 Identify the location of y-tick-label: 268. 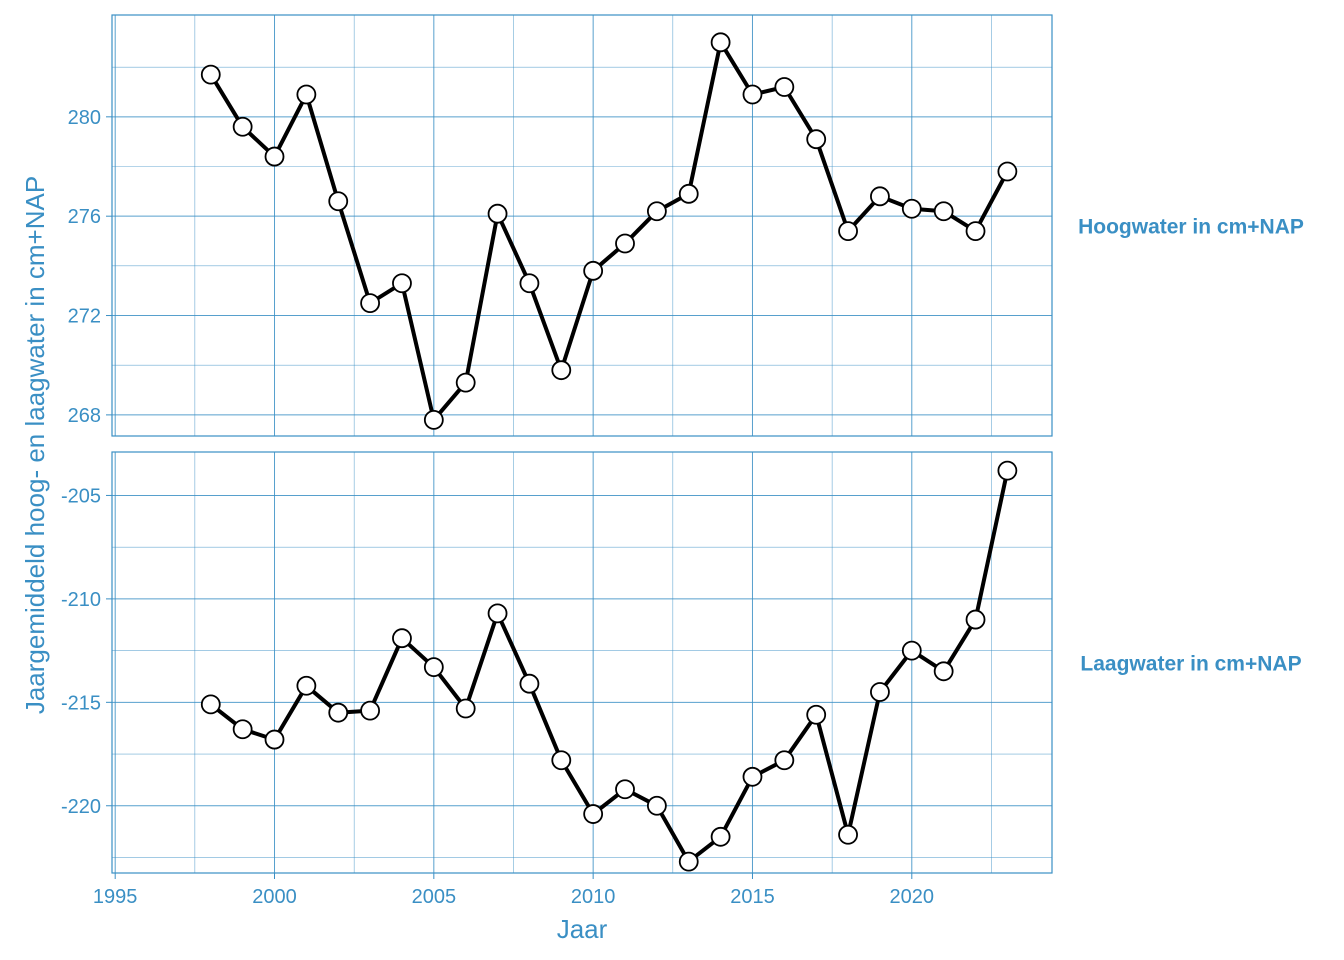
(84, 416).